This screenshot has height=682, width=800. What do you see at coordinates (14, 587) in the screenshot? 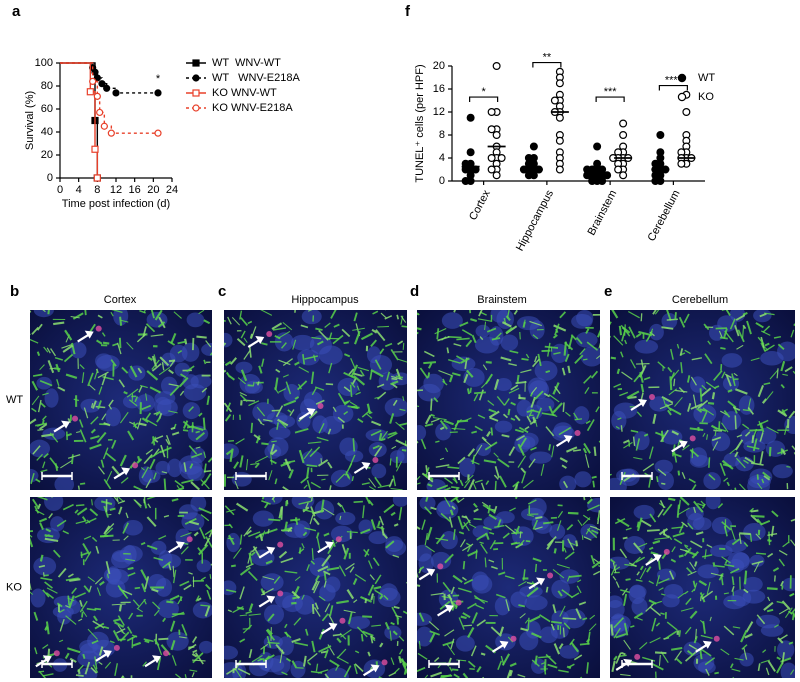
I see `row-label: KO` at bounding box center [14, 587].